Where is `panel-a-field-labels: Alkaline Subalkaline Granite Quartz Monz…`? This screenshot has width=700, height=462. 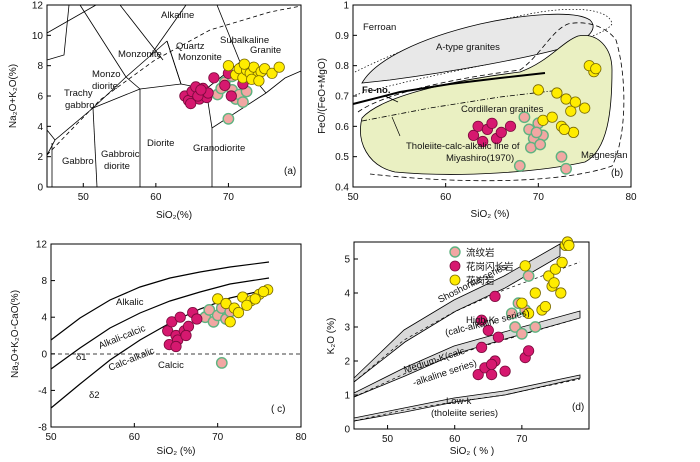 panel-a-field-labels: Alkaline Subalkaline Granite Quartz Monz… is located at coordinates (171, 91).